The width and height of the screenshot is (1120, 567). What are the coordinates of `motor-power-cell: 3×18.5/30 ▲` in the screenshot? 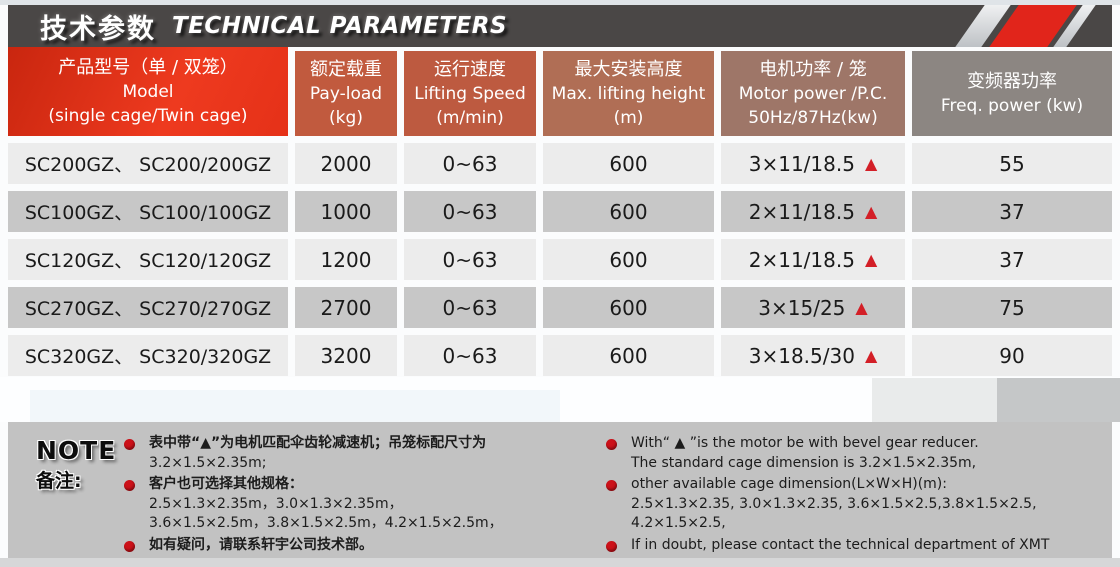 It's located at (813, 355).